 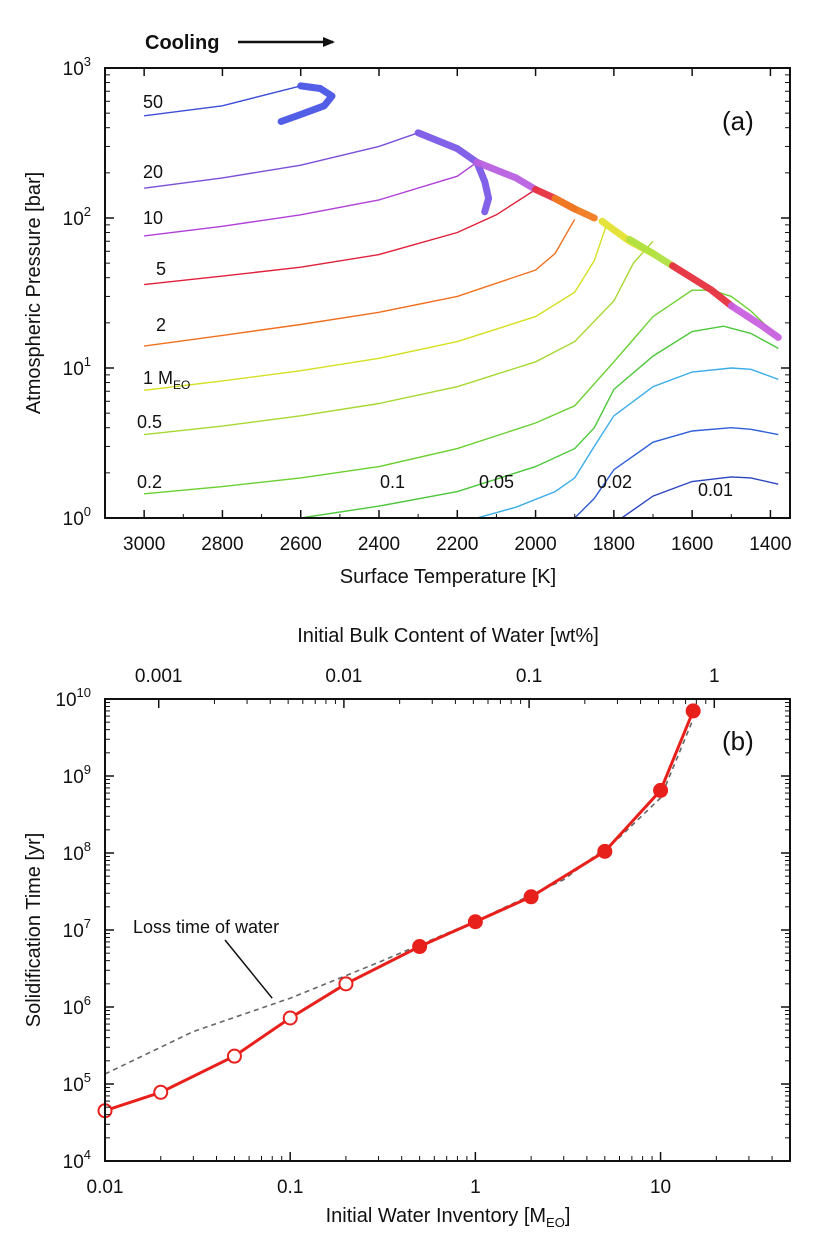 What do you see at coordinates (182, 43) in the screenshot?
I see `cooling-label: Cooling` at bounding box center [182, 43].